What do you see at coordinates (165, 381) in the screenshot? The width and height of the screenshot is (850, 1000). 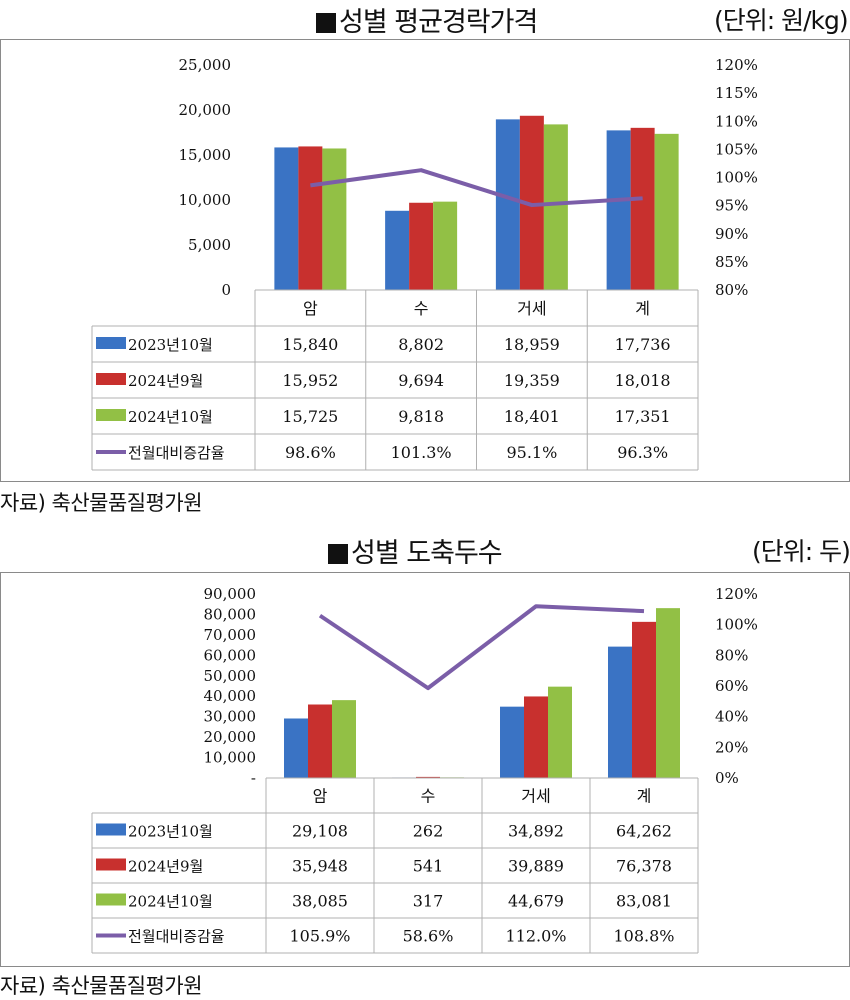 I see `chart1-series-name: 2024년9월` at bounding box center [165, 381].